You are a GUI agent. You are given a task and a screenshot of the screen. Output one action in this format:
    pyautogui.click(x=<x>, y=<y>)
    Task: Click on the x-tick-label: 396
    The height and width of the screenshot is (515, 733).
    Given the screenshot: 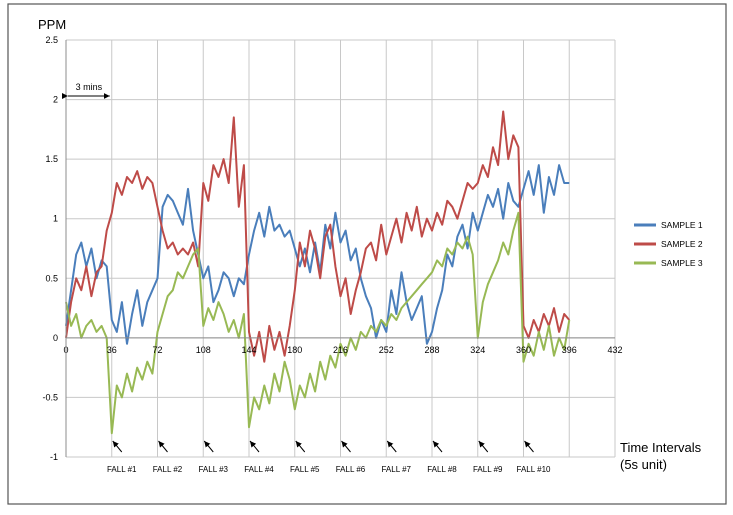 What is the action you would take?
    pyautogui.click(x=569, y=350)
    